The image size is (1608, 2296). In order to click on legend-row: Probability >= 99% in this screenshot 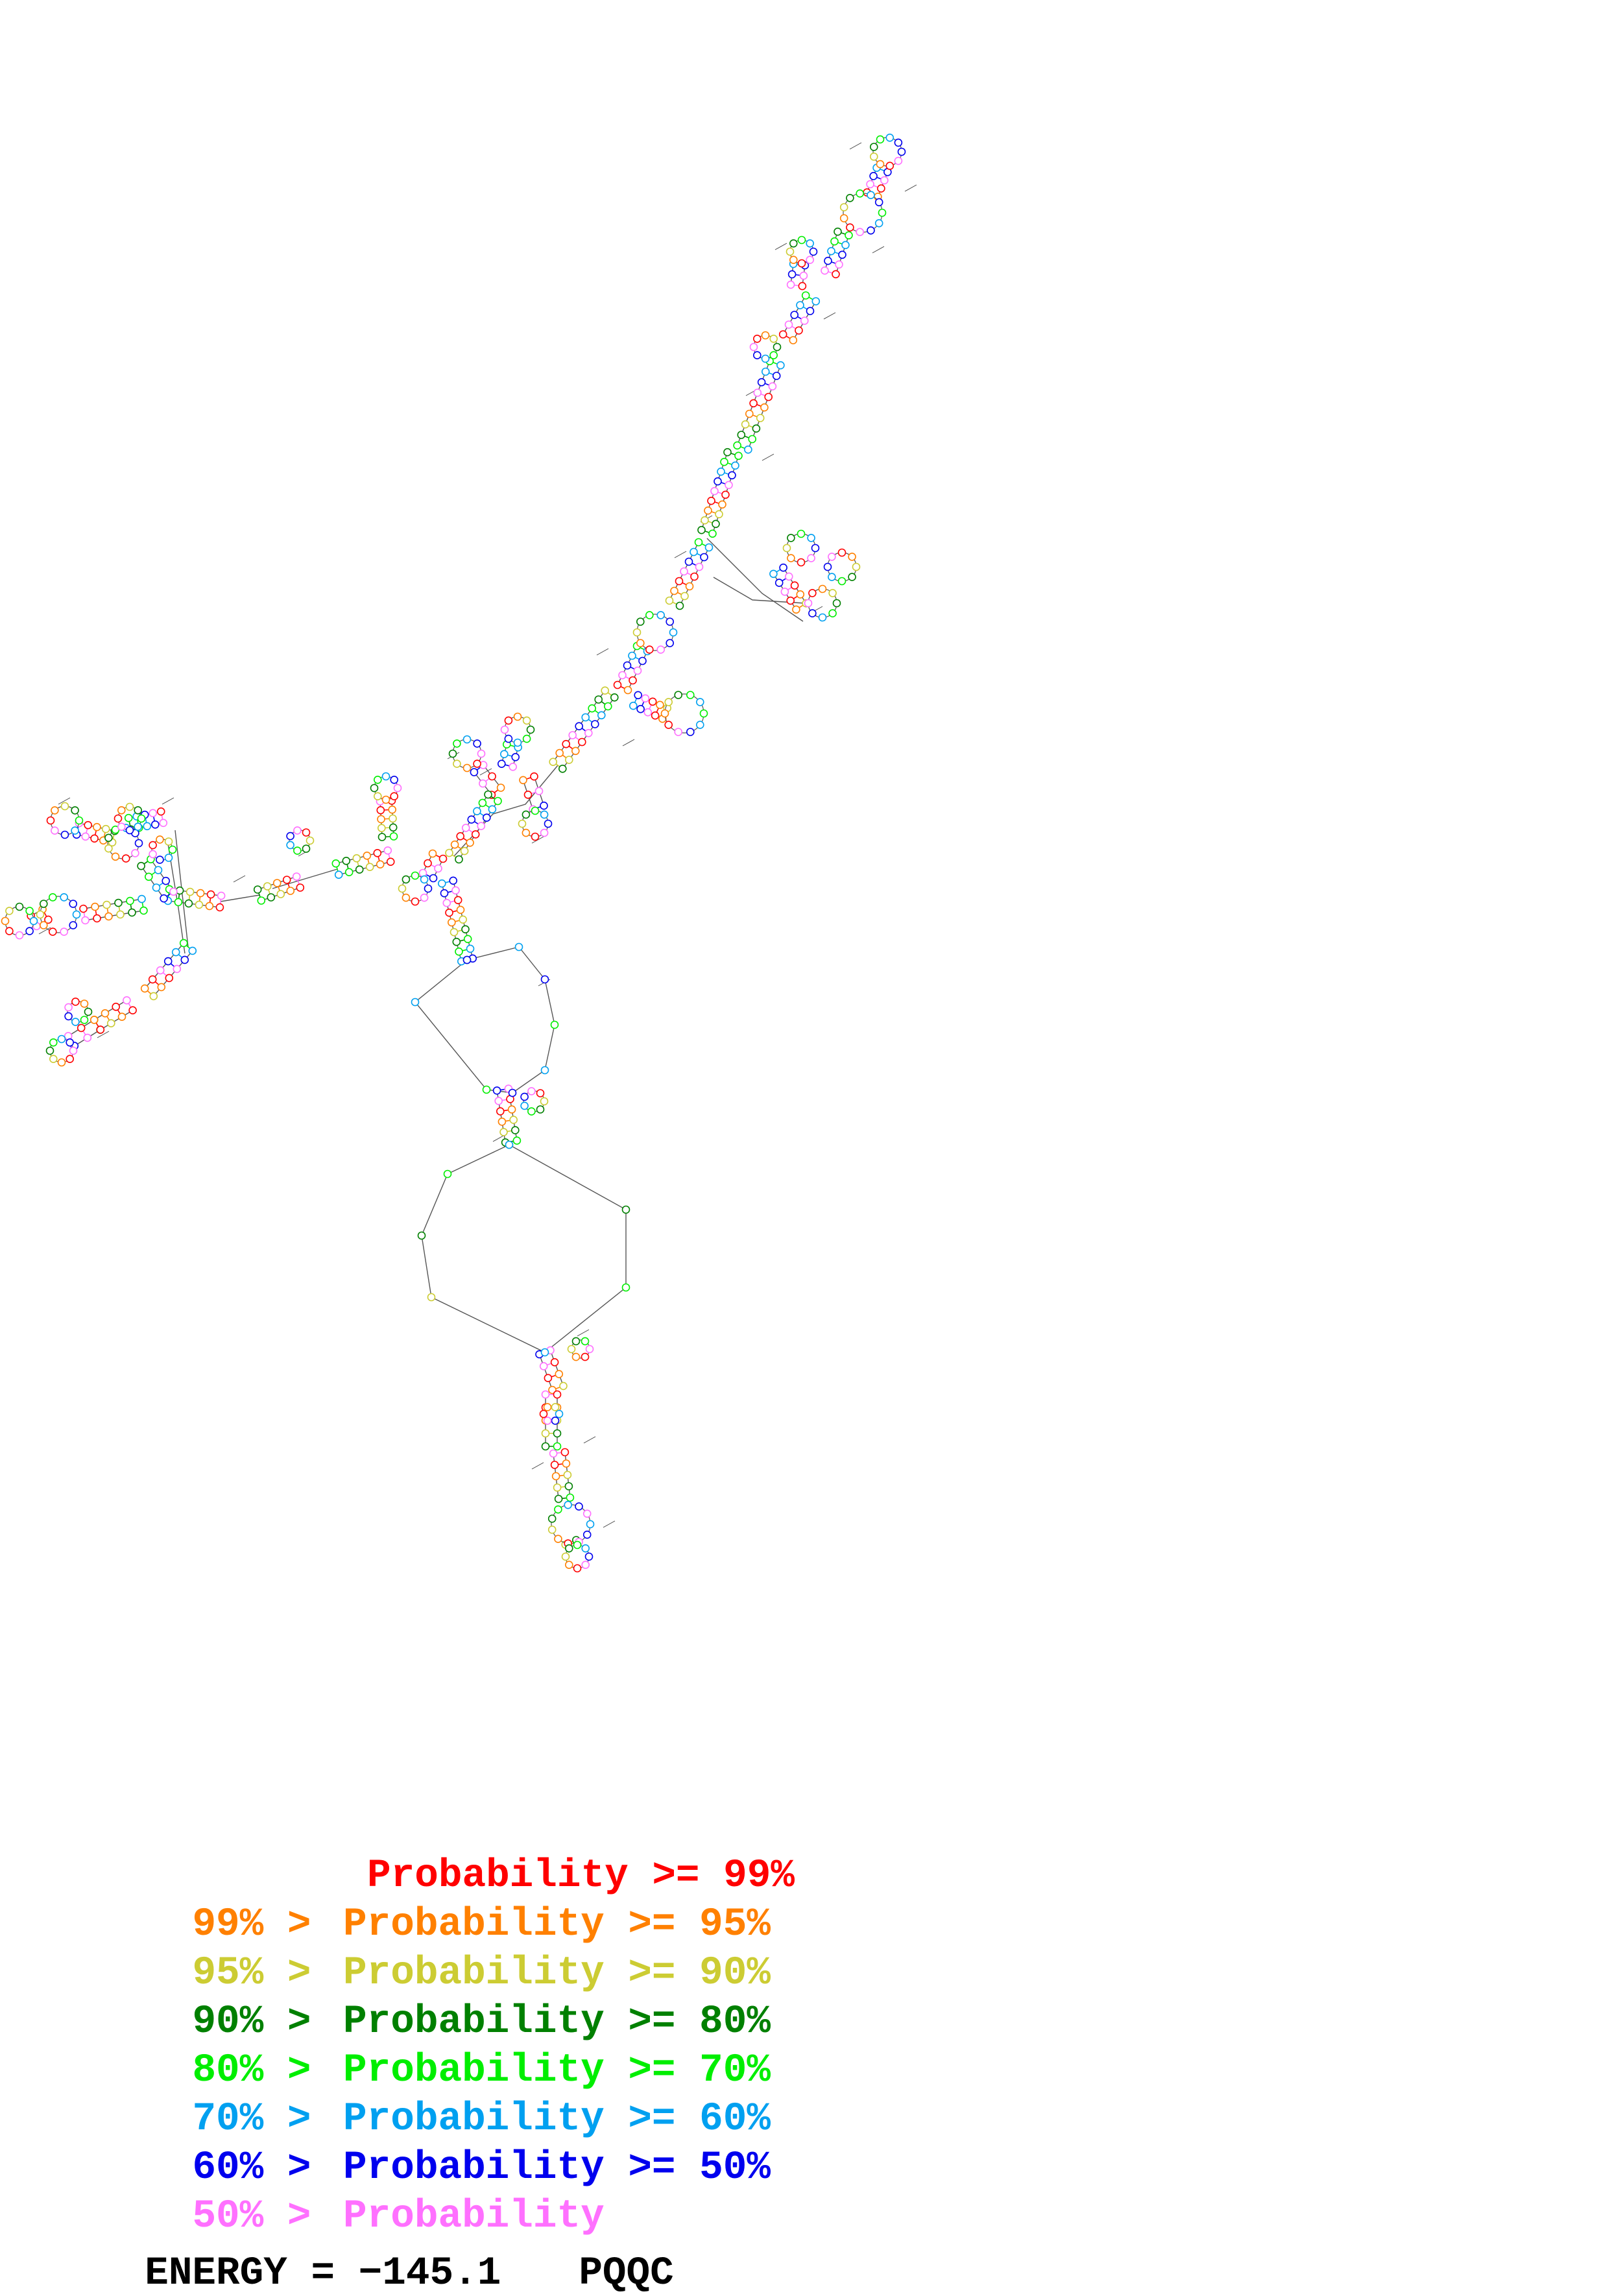, I will do `click(446, 1876)`.